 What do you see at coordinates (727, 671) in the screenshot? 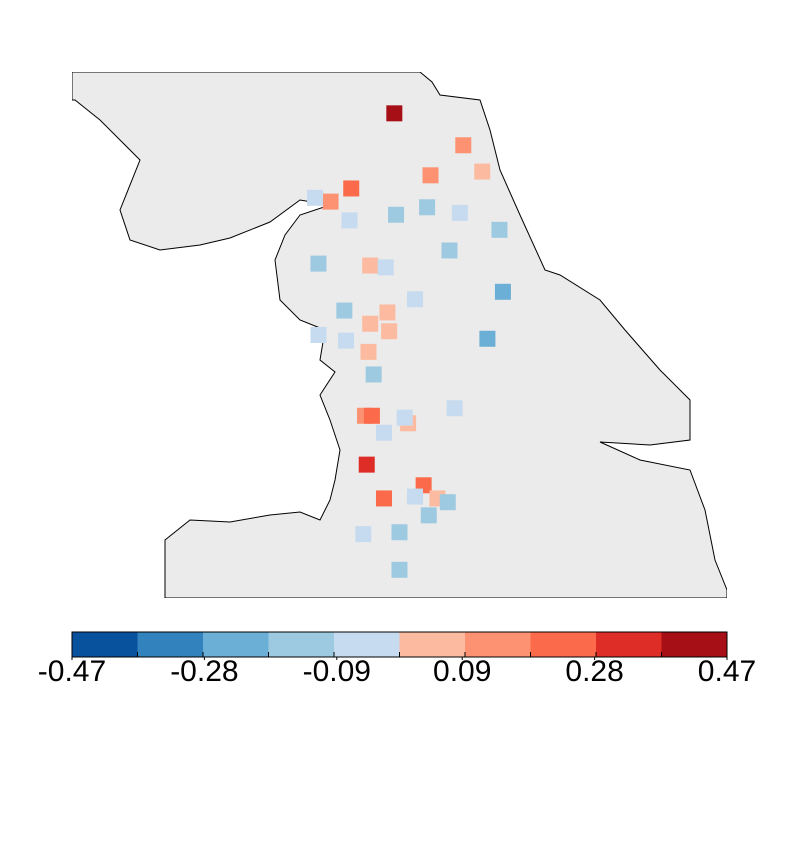
I see `colorbar-tick-label: 0.47` at bounding box center [727, 671].